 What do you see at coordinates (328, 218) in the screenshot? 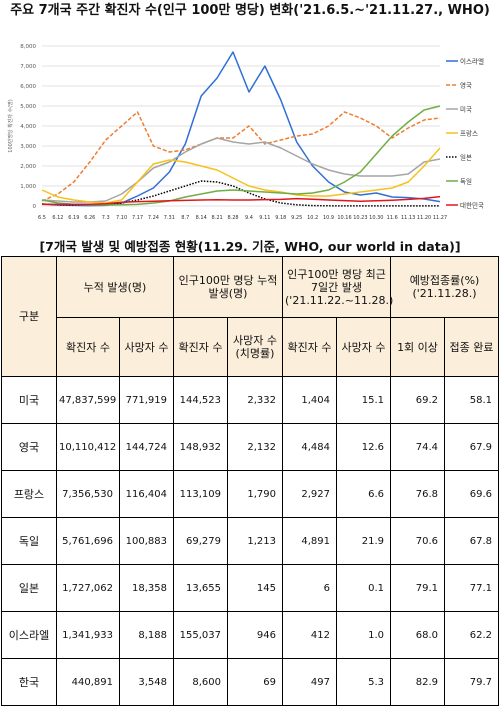
I see `x-tick-label: 10.9` at bounding box center [328, 218].